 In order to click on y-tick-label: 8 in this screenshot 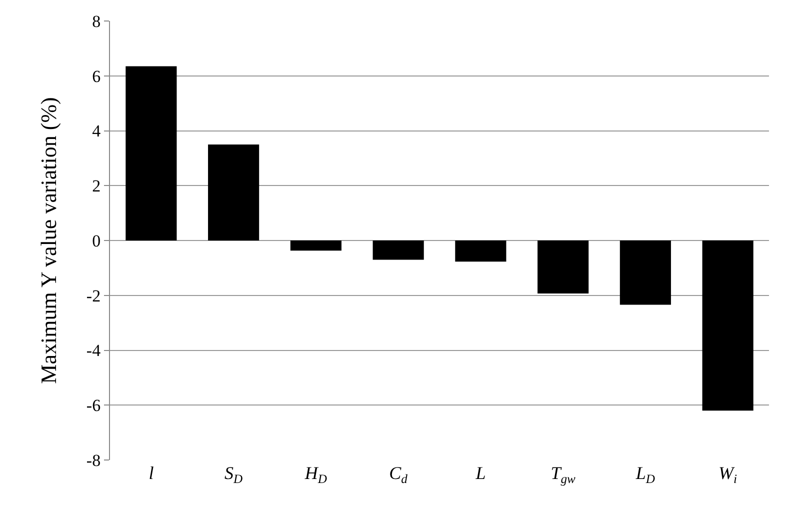, I will do `click(96, 21)`.